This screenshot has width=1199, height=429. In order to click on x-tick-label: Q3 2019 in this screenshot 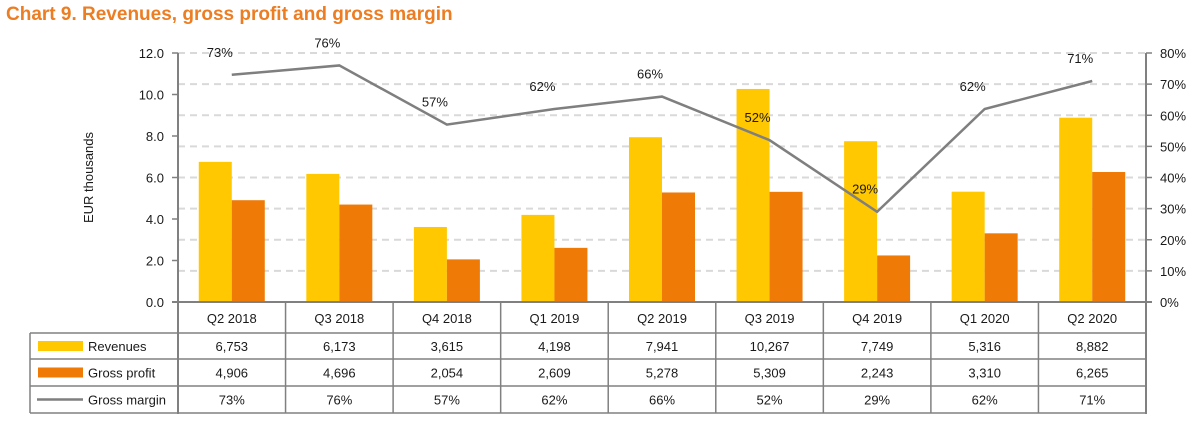, I will do `click(770, 318)`.